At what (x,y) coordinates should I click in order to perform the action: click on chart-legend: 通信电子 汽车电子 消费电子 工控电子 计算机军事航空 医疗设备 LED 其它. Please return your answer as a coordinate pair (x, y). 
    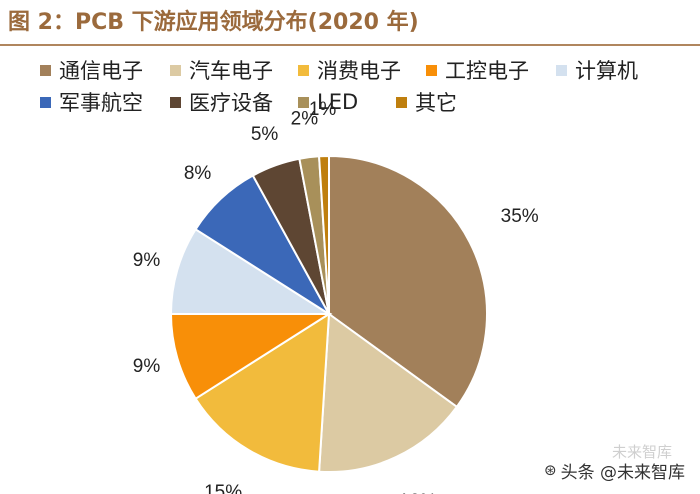
    Looking at the image, I should click on (365, 88).